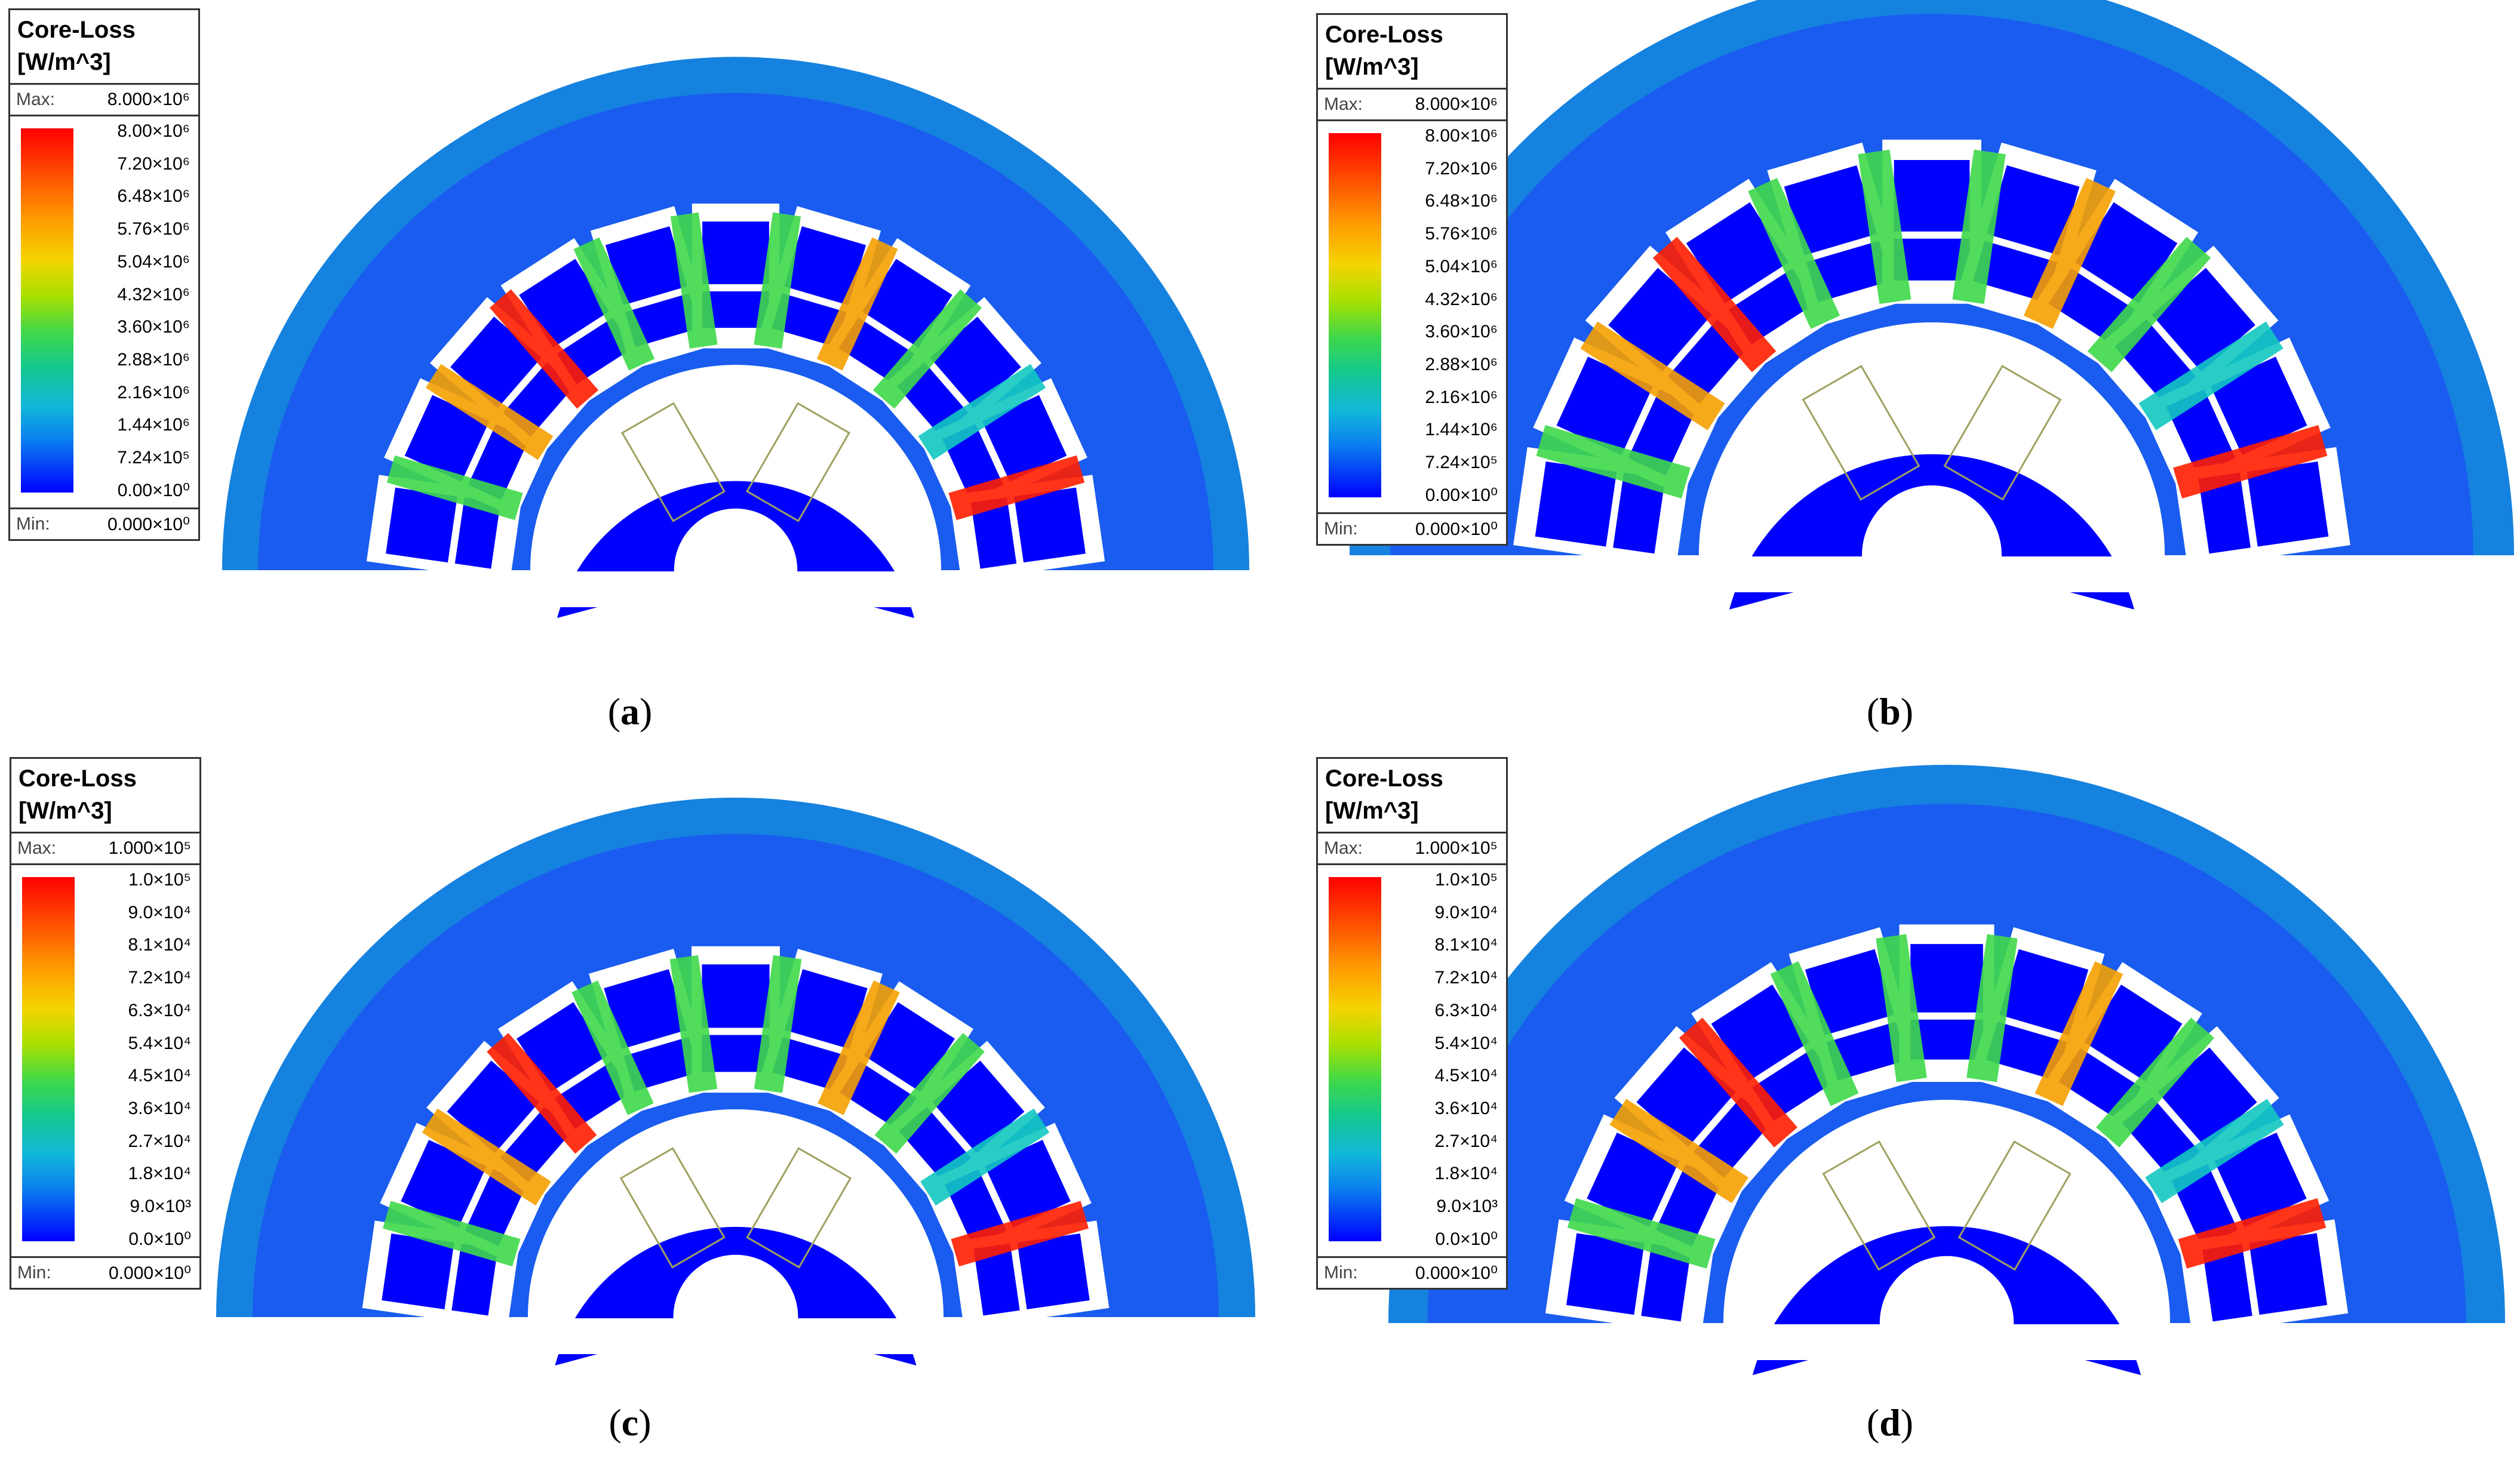 The height and width of the screenshot is (1458, 2520). Describe the element at coordinates (153, 458) in the screenshot. I see `legend-tick: 7.24×10⁵` at that location.